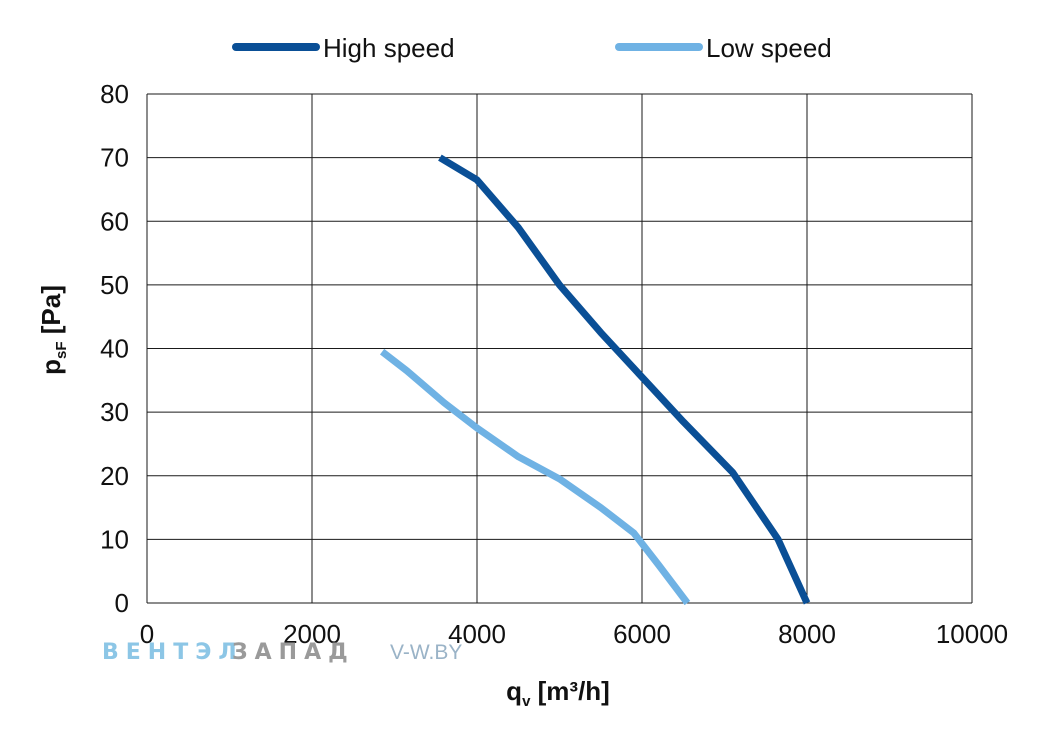 This screenshot has height=733, width=1060. Describe the element at coordinates (769, 48) in the screenshot. I see `legend-label: Low speed` at that location.